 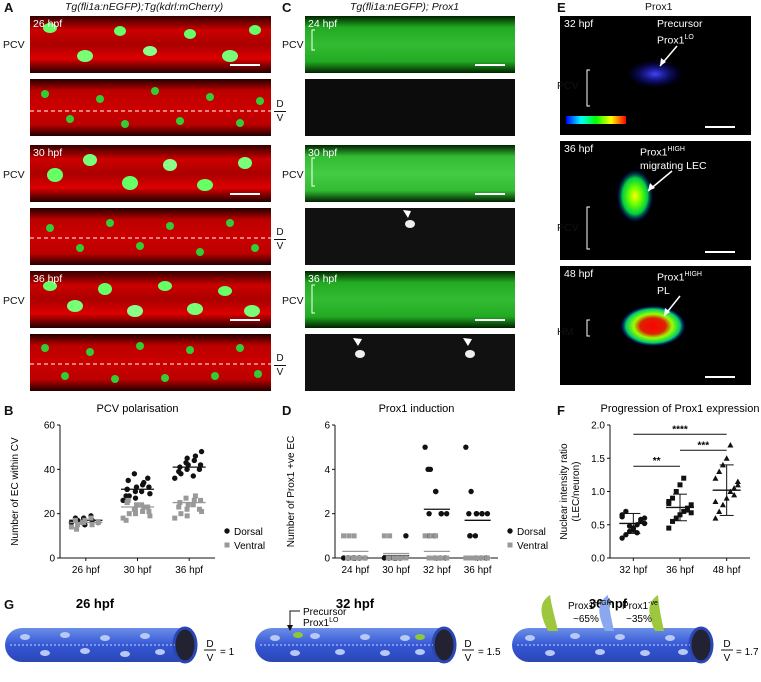 I want to click on chart-title: PCV polarisation, so click(x=138, y=409).